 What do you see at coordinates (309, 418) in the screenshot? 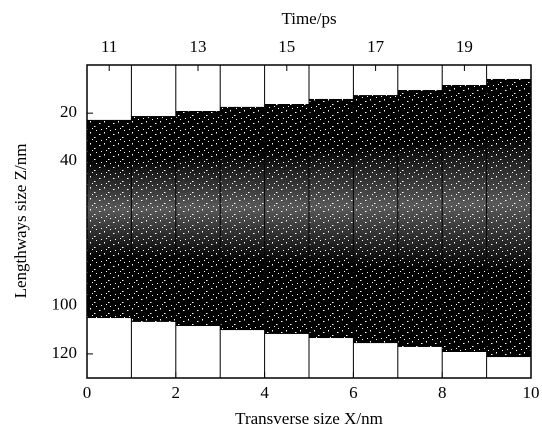
I see `x-axis-title: Transverse size X/nm` at bounding box center [309, 418].